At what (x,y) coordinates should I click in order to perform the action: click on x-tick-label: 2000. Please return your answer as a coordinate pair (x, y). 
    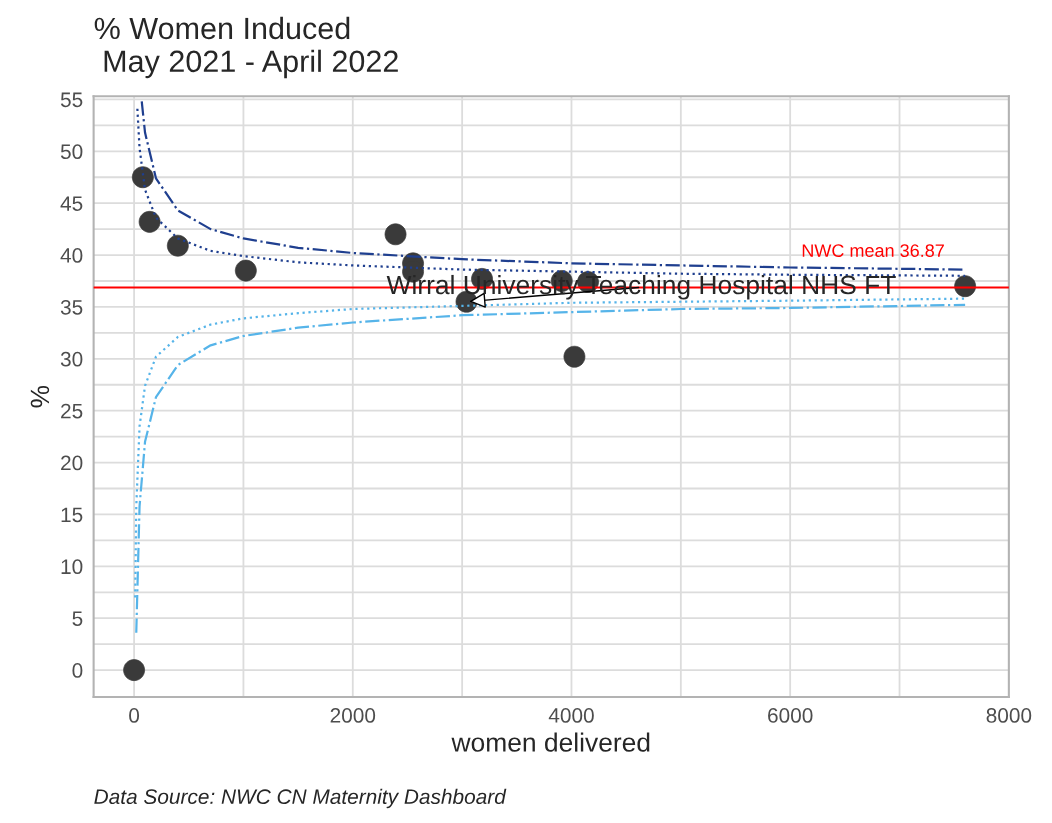
    Looking at the image, I should click on (353, 715).